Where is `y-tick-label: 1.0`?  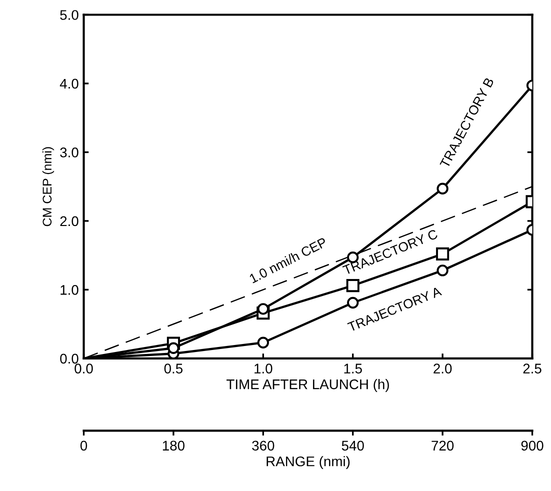
y-tick-label: 1.0 is located at coordinates (69, 290).